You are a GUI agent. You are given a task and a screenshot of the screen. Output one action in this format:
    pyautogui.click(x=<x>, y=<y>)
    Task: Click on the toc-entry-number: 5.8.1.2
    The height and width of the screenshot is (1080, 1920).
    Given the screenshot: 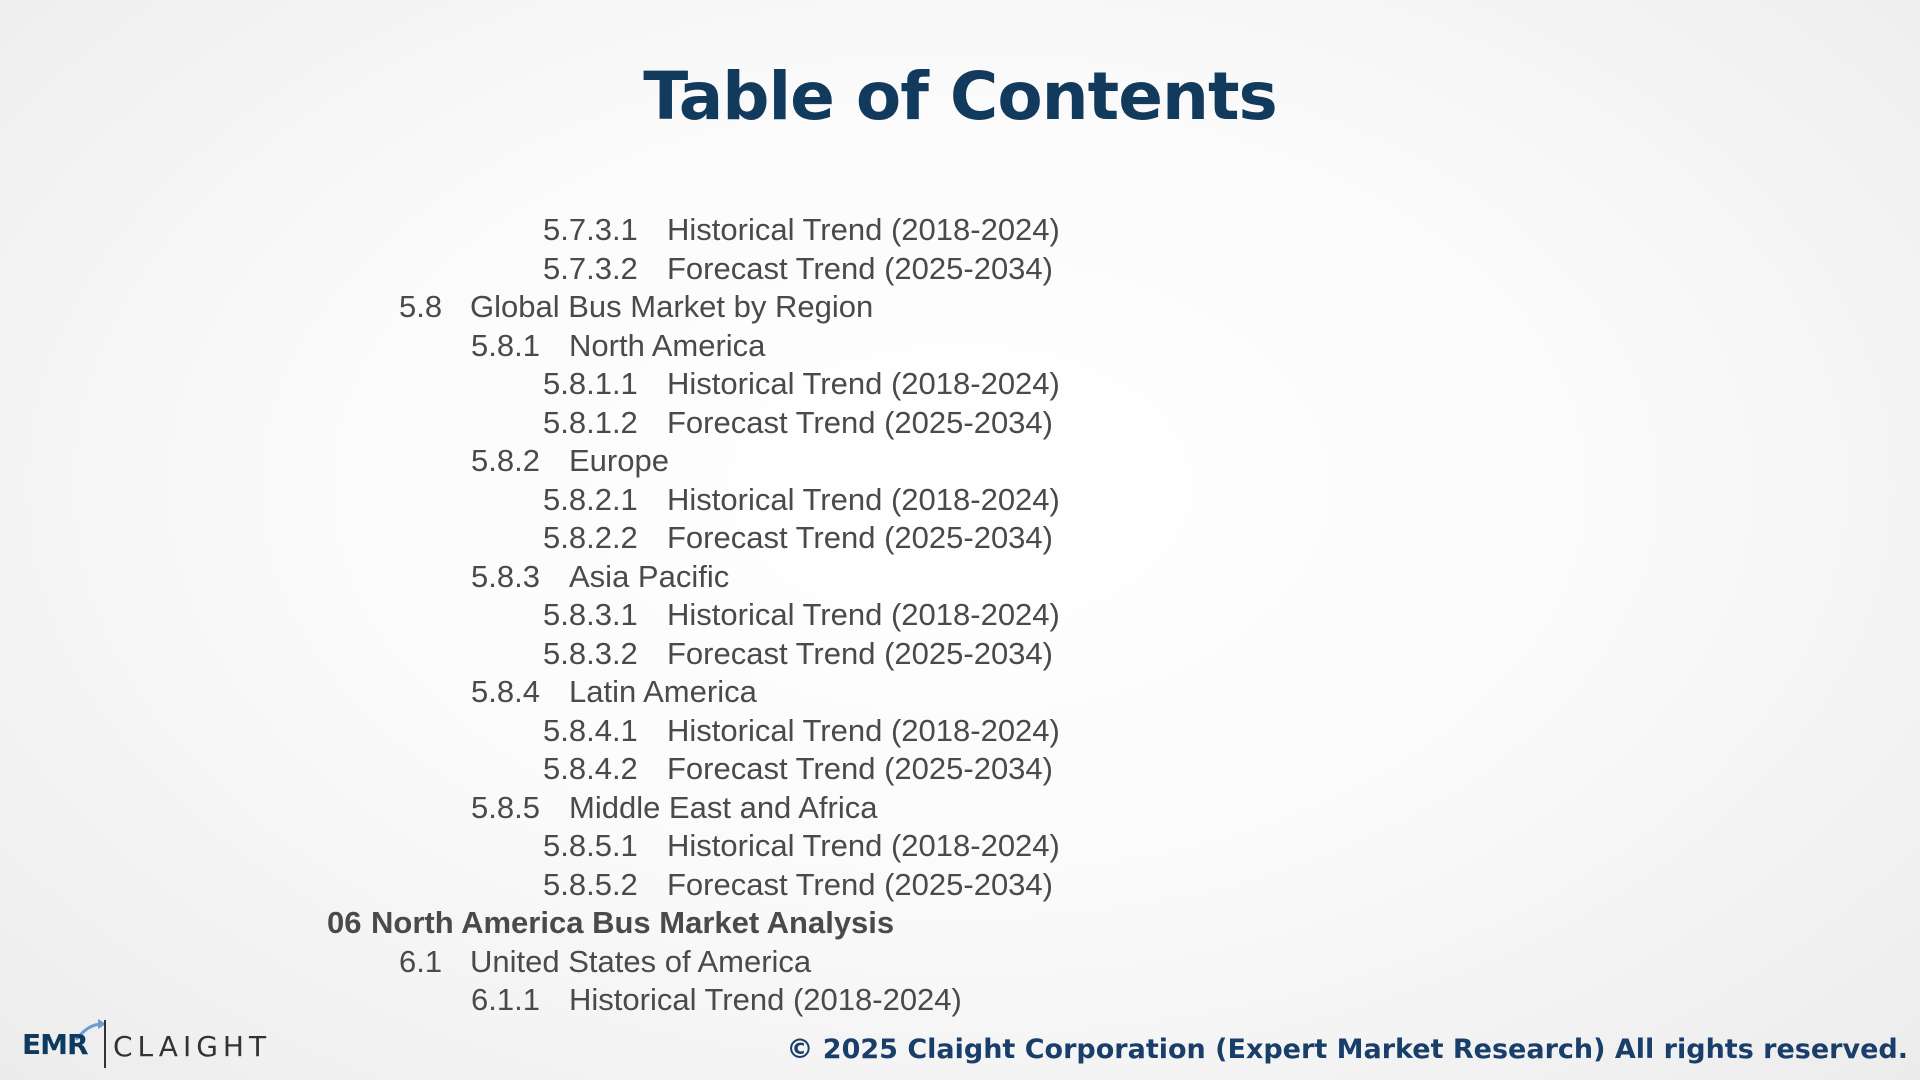 What is the action you would take?
    pyautogui.click(x=590, y=422)
    